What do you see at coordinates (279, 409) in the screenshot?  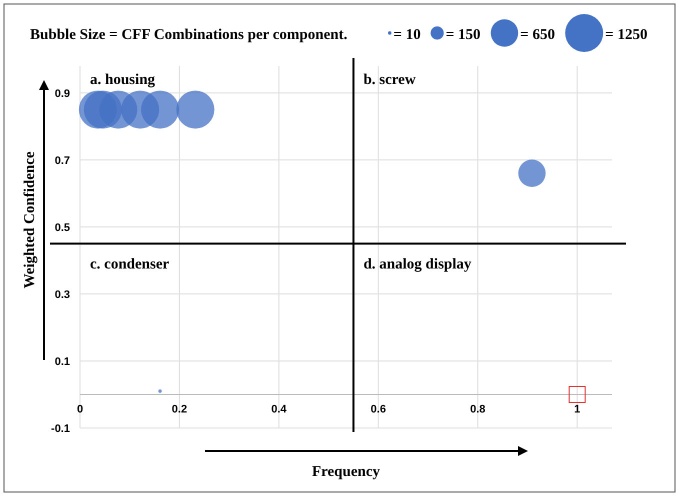 I see `x-tick-label: 0.4` at bounding box center [279, 409].